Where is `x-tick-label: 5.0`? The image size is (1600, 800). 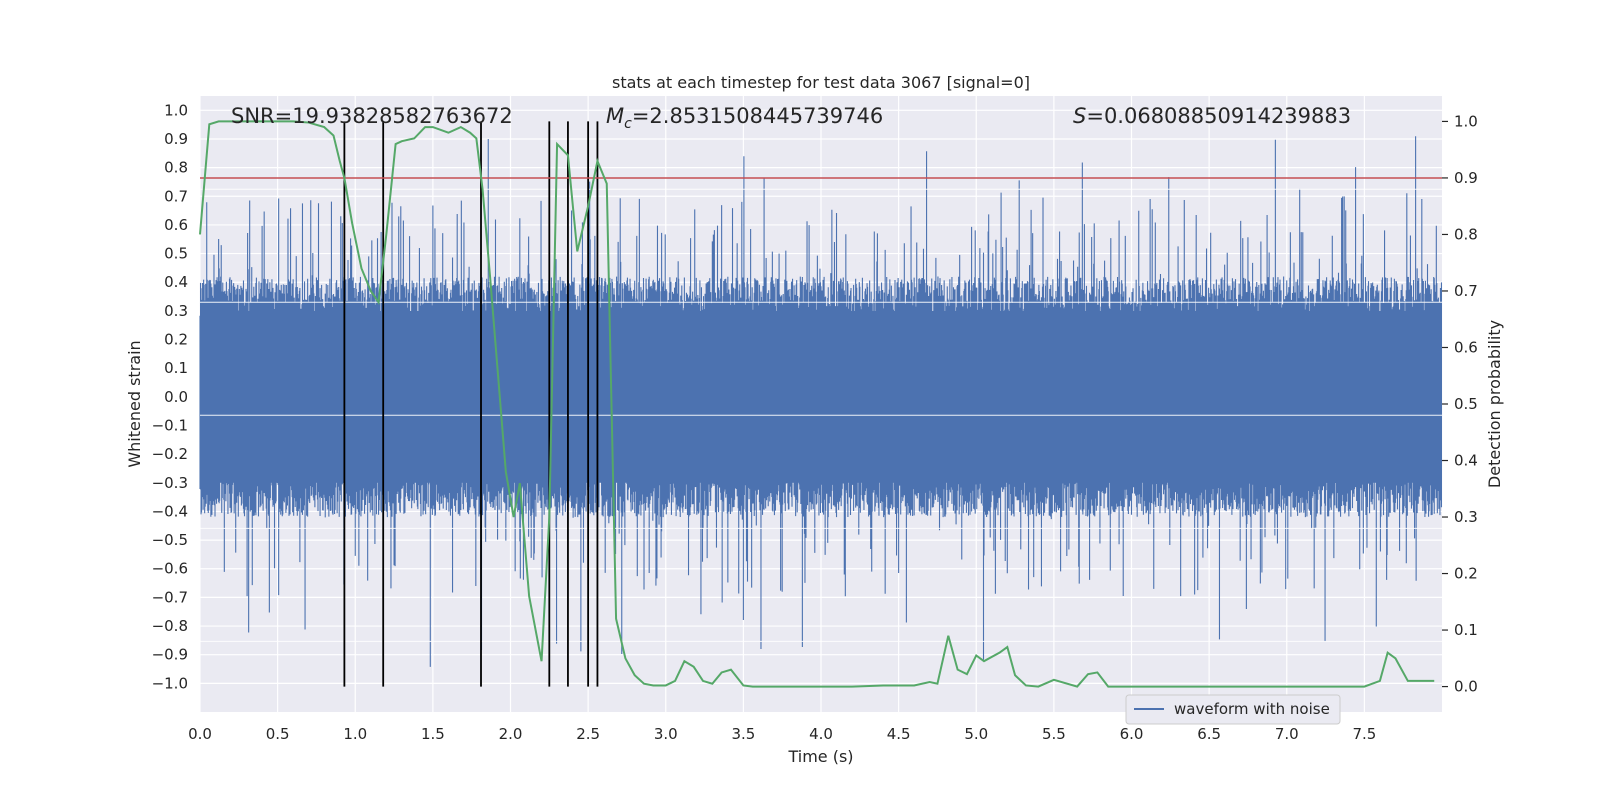
x-tick-label: 5.0 is located at coordinates (976, 734).